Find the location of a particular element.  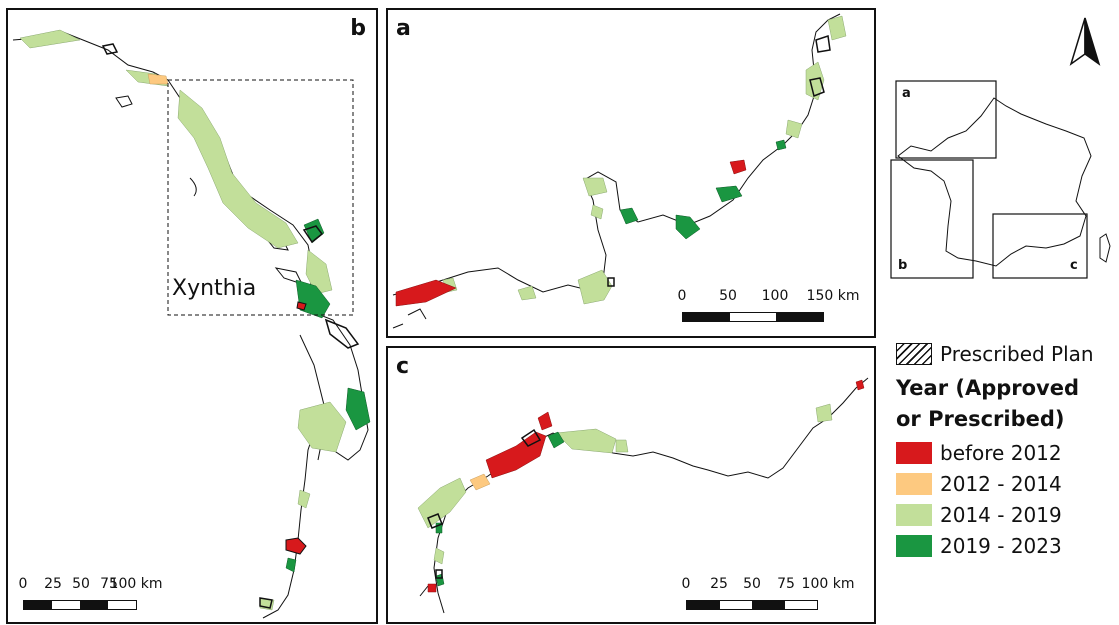

zones-2019-2023-a is located at coordinates (703, 189).